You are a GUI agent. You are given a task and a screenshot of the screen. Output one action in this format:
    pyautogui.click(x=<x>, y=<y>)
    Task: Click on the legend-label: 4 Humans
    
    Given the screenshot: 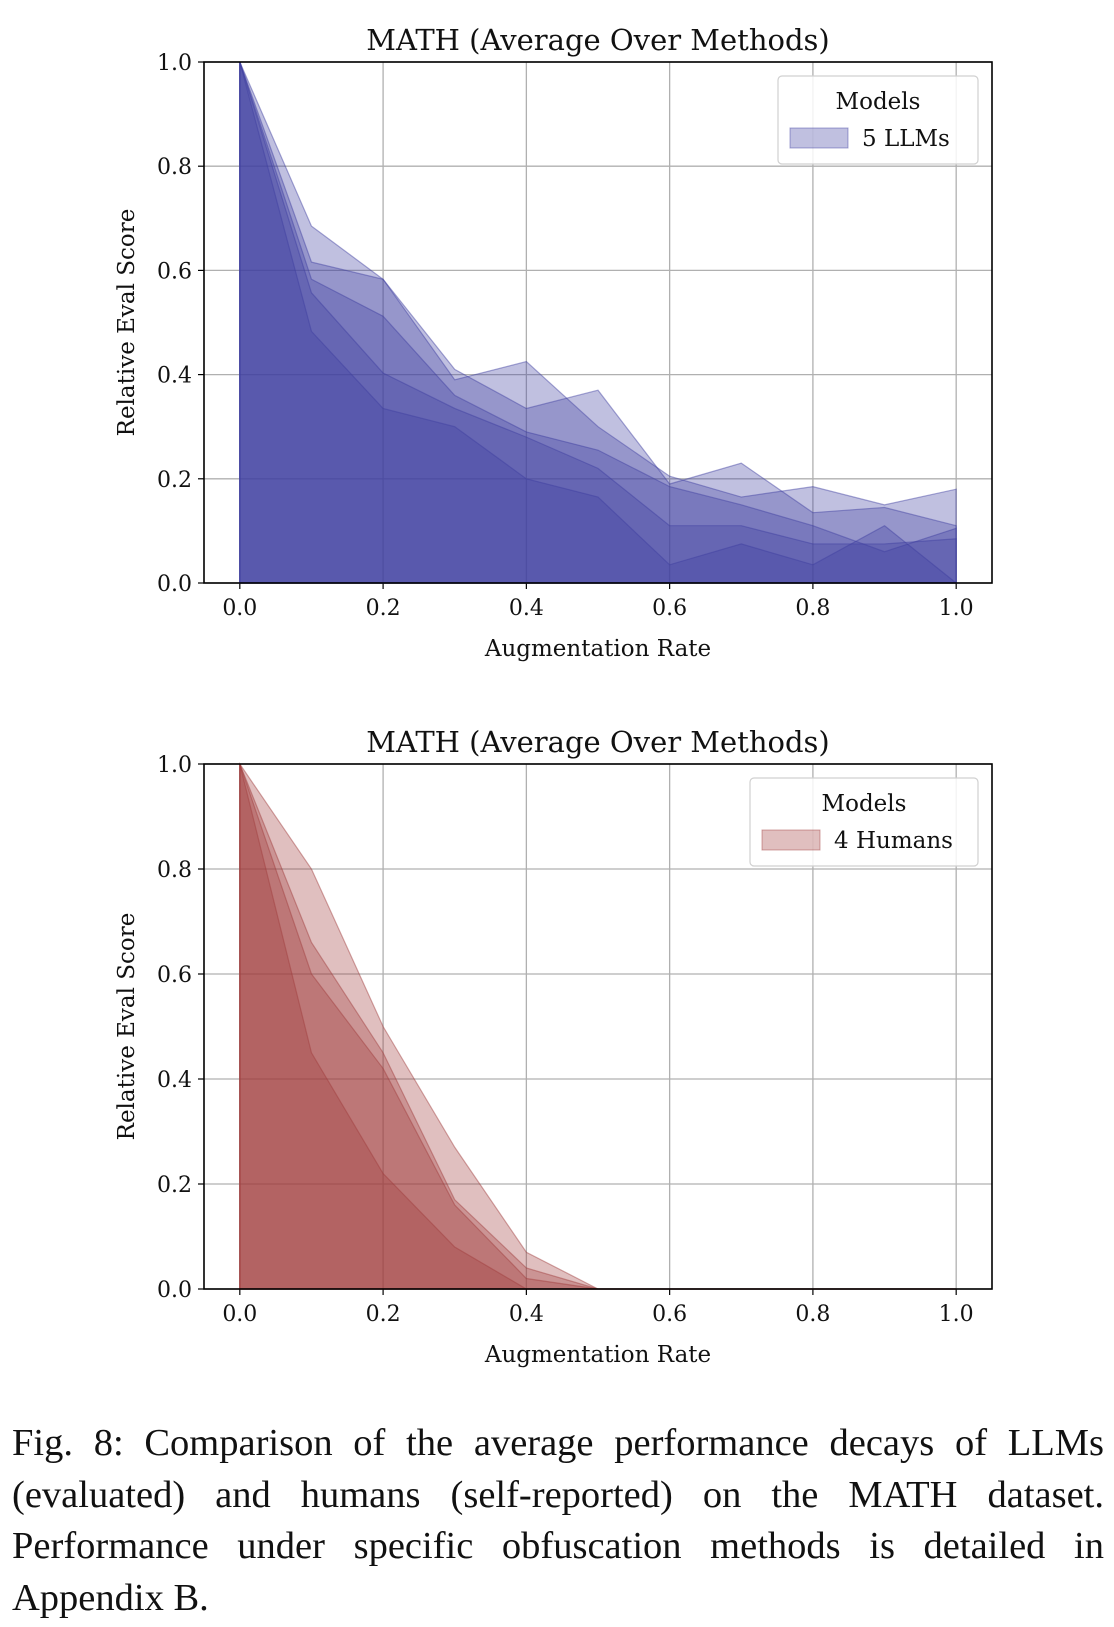 What is the action you would take?
    pyautogui.click(x=893, y=841)
    